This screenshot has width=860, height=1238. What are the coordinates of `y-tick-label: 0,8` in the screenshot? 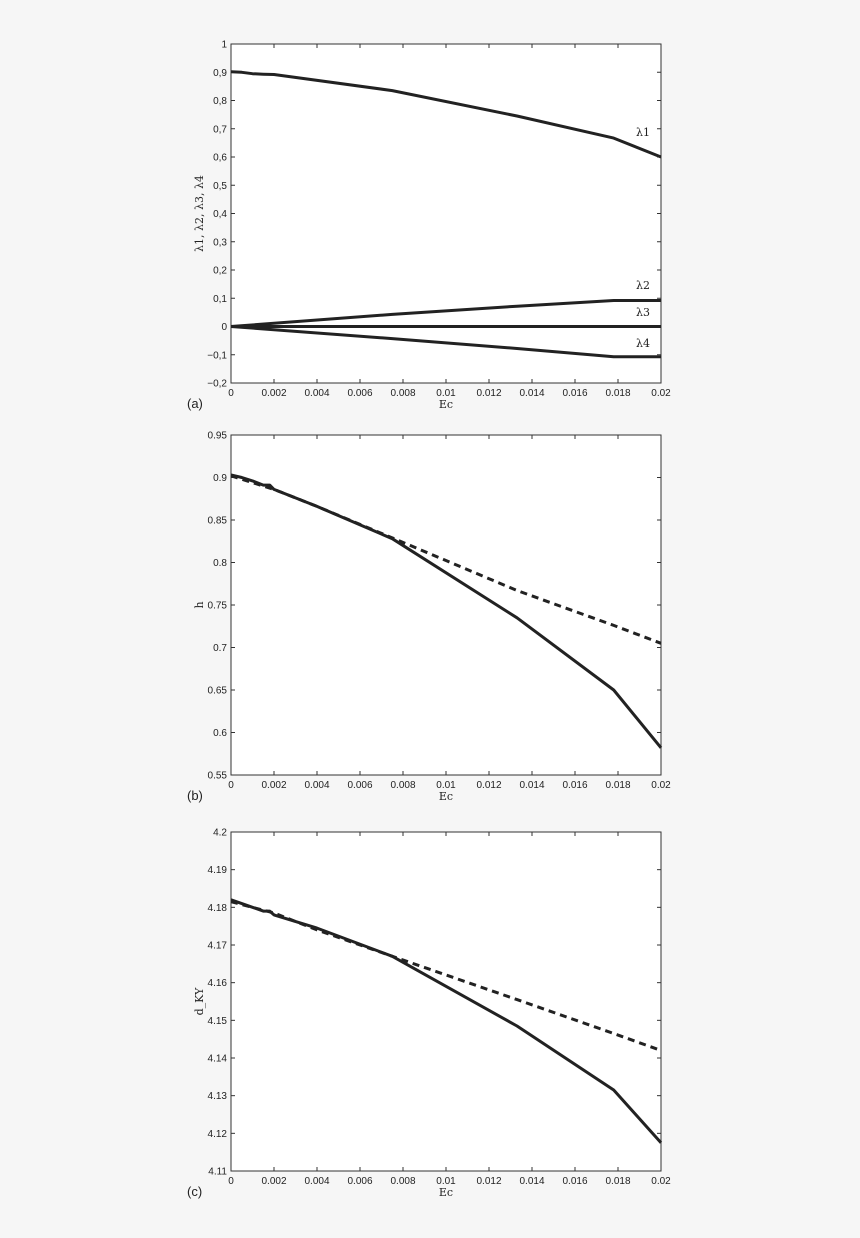 It's located at (220, 101).